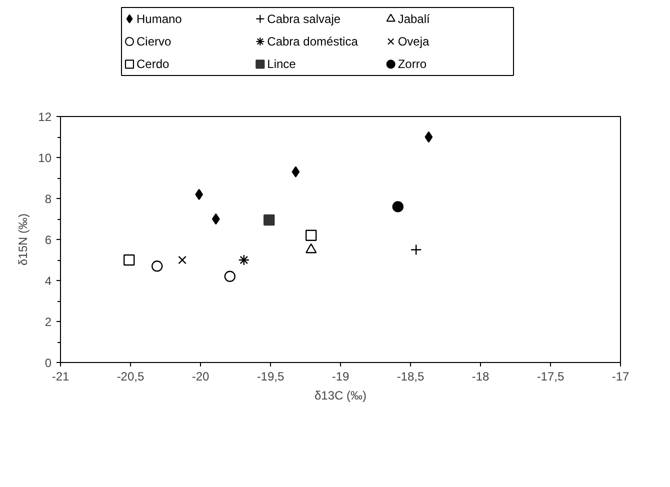 This screenshot has width=670, height=487. I want to click on legend-label: Cerdo, so click(153, 64).